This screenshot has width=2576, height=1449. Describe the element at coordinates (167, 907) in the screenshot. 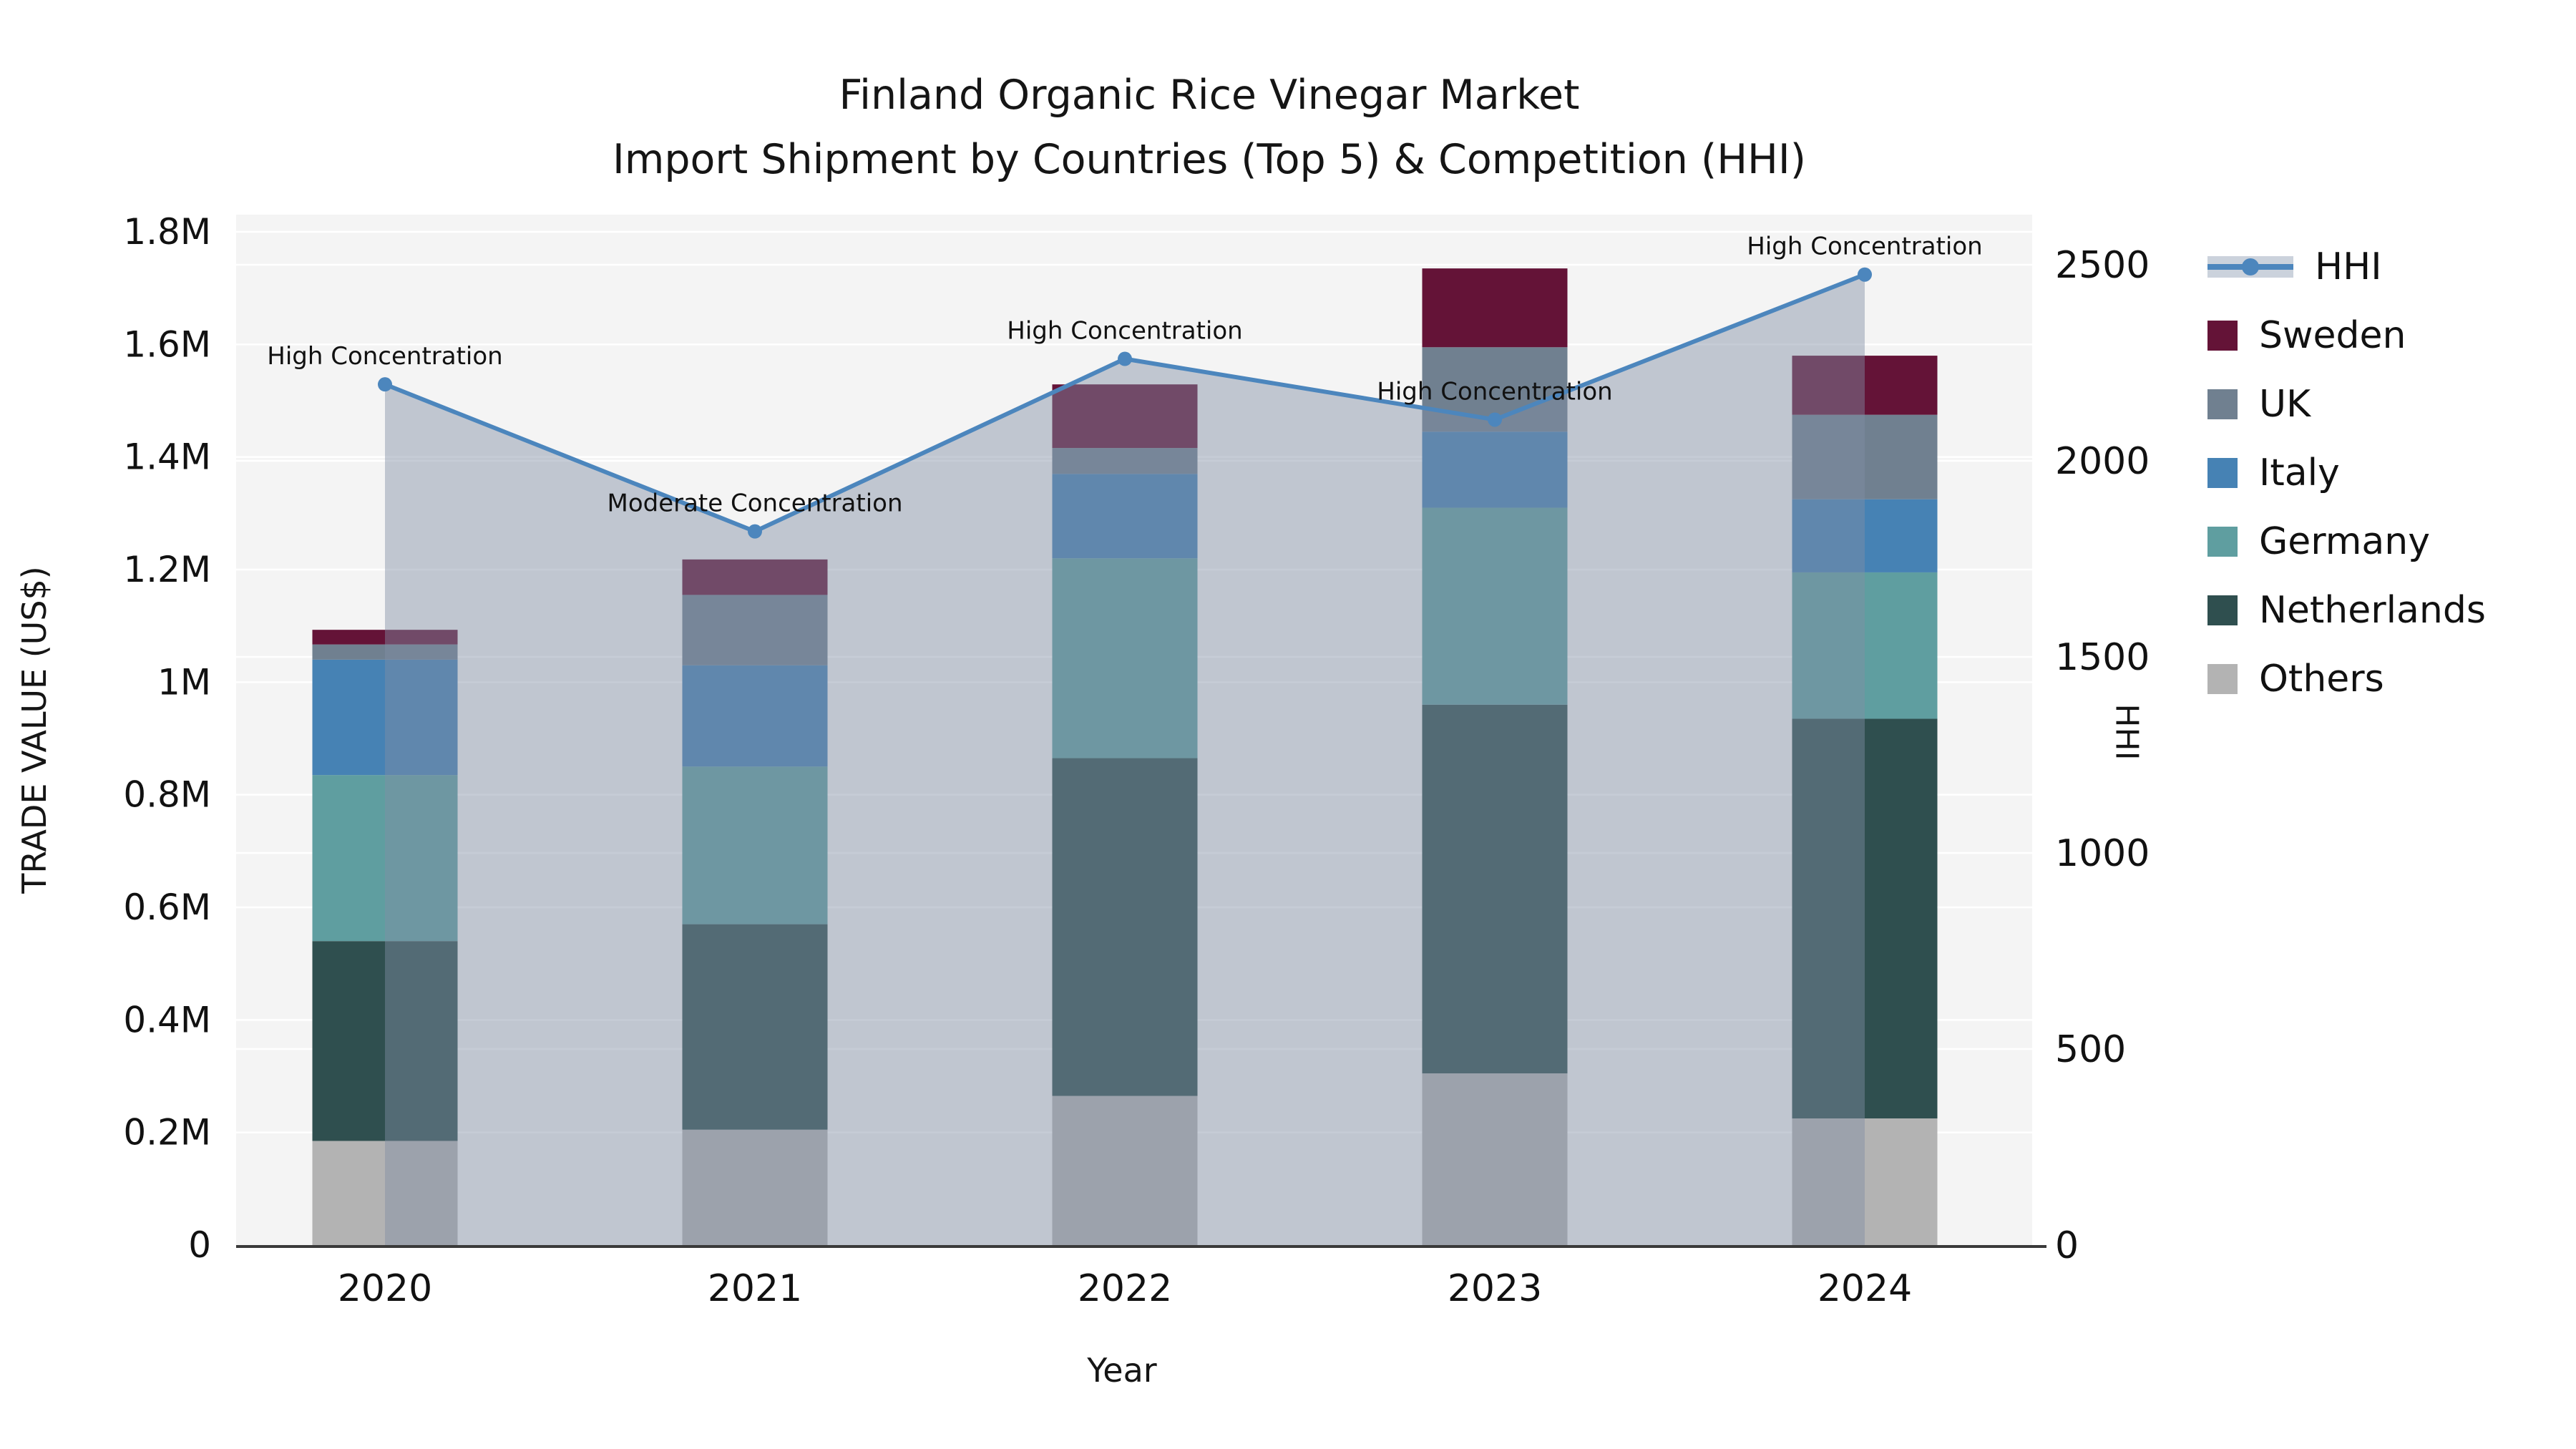

I see `y-left-tick-label: 0.6M` at that location.